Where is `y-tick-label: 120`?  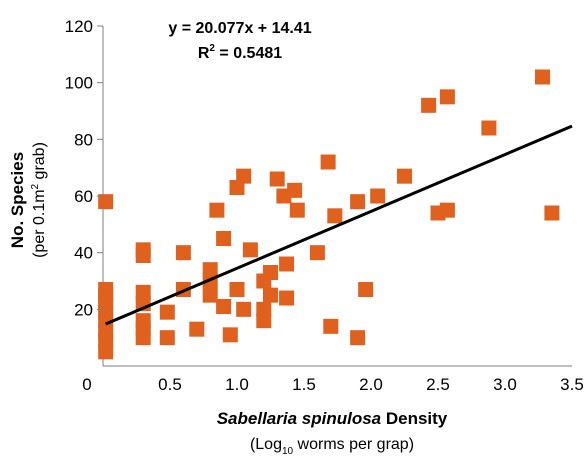 y-tick-label: 120 is located at coordinates (79, 26).